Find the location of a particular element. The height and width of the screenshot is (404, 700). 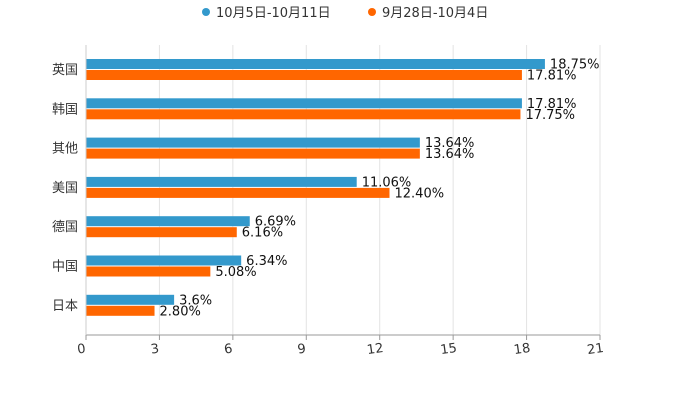

data-label-series-2: 2.80% is located at coordinates (180, 311).